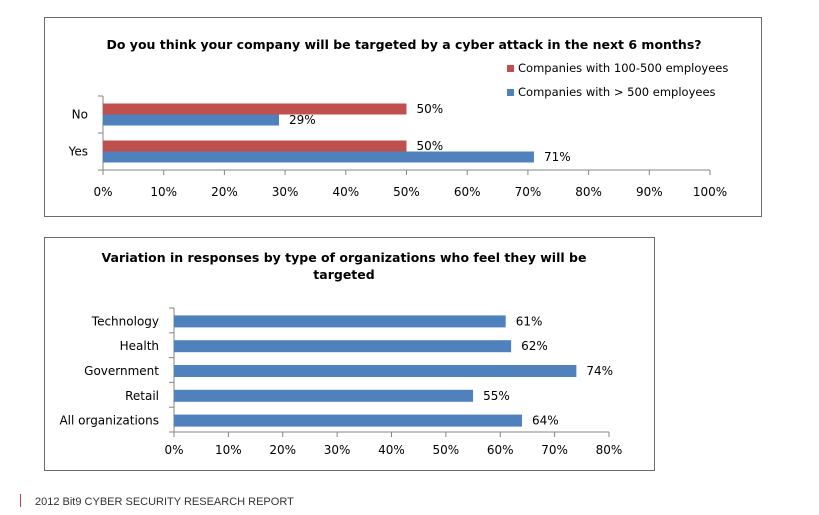 The width and height of the screenshot is (819, 515). Describe the element at coordinates (554, 450) in the screenshot. I see `chart2-x-tick-label: 70%` at that location.